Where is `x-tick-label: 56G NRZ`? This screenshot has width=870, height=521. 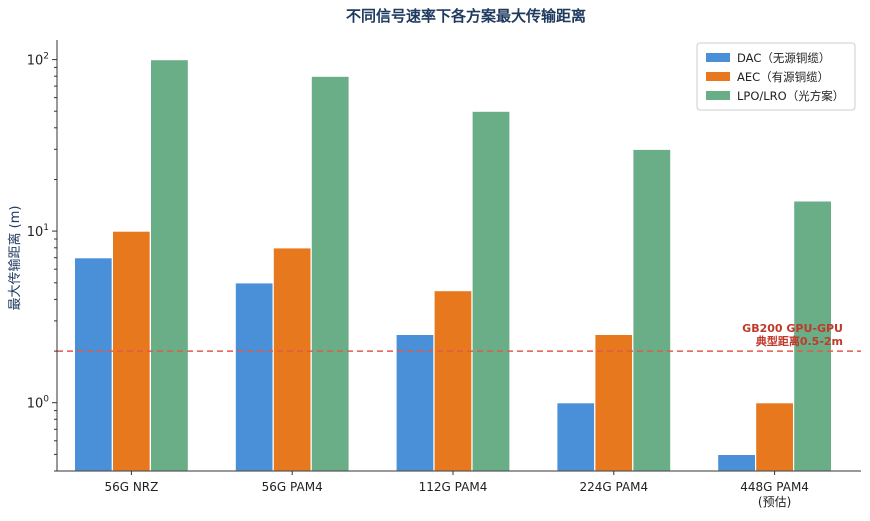
x-tick-label: 56G NRZ is located at coordinates (131, 487).